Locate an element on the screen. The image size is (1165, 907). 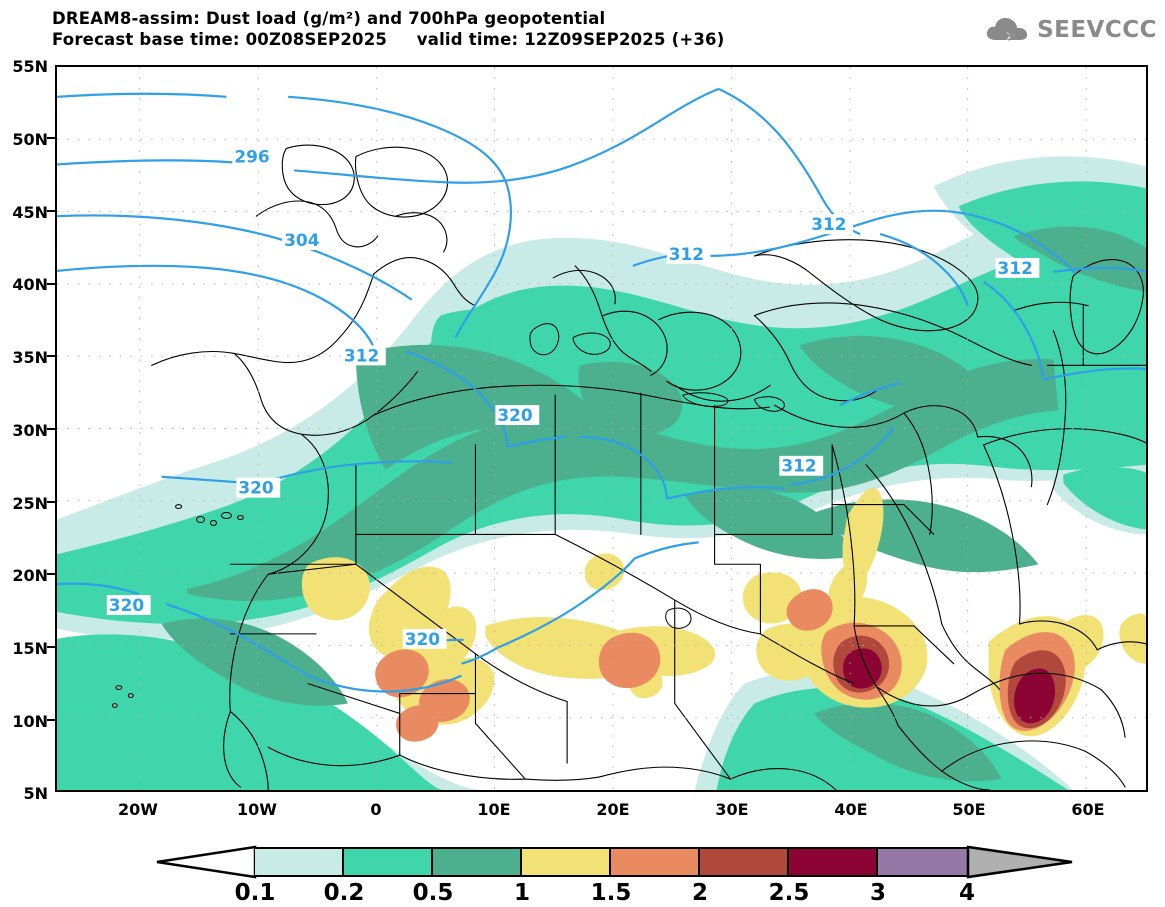
colorbar-segments is located at coordinates (611, 862).